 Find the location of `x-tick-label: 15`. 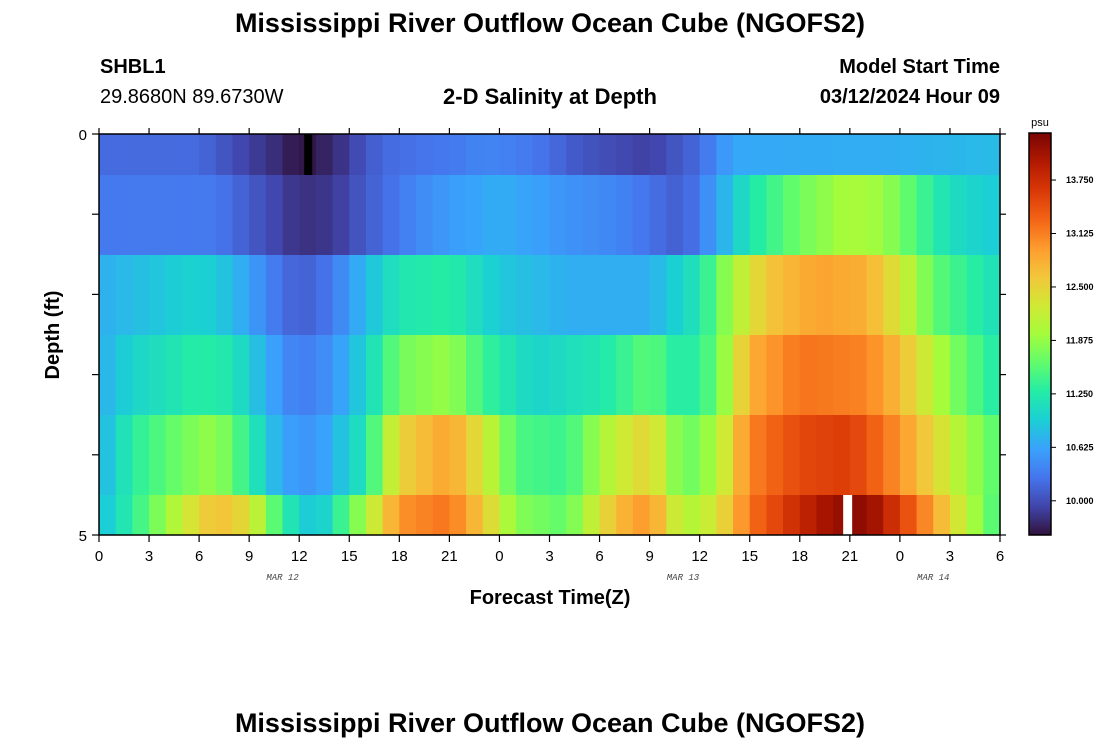

x-tick-label: 15 is located at coordinates (749, 556).